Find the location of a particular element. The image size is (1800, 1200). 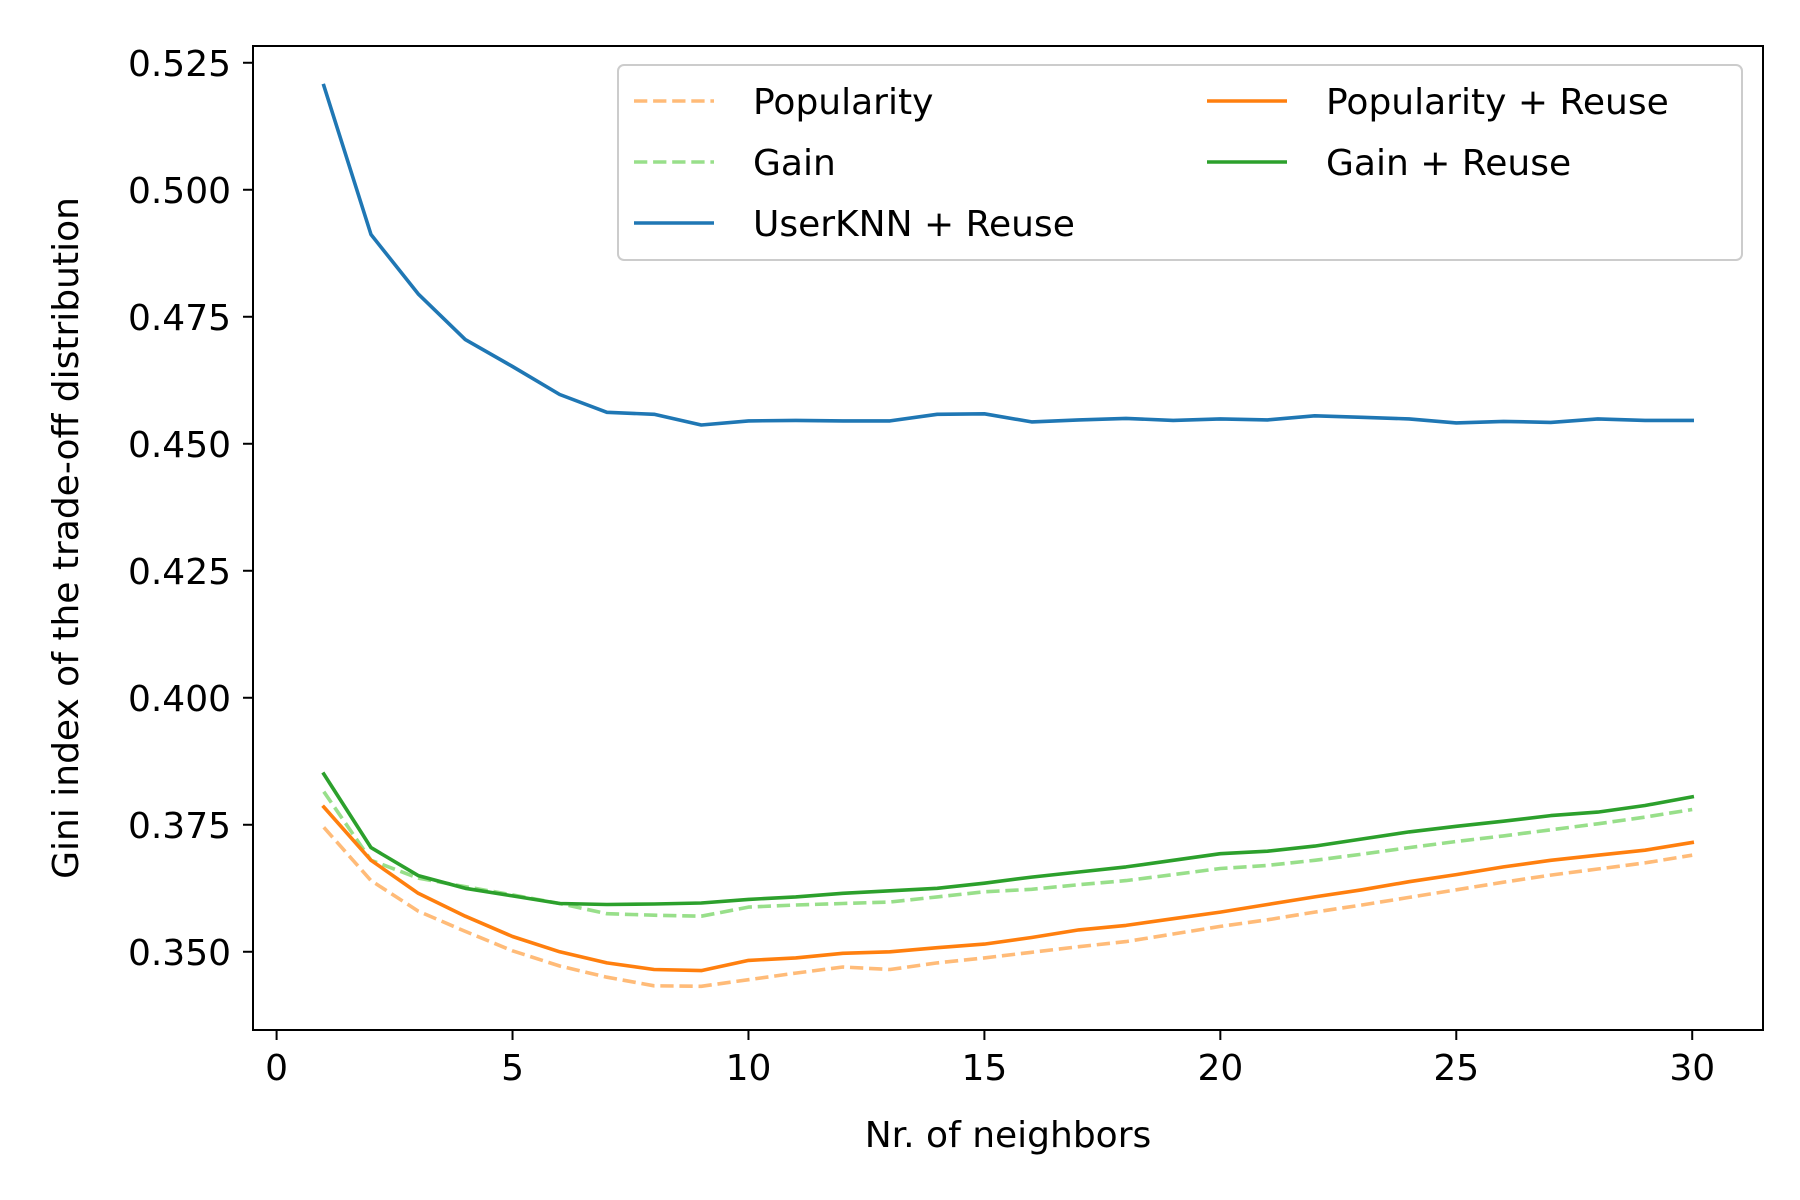

legend-label: Popularity is located at coordinates (843, 102).